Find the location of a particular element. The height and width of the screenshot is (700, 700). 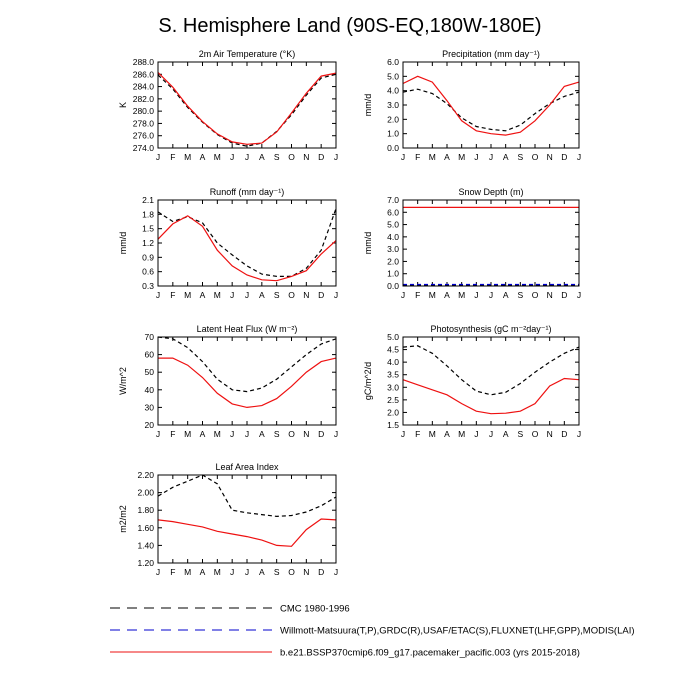

y-tick-label: 4.5 is located at coordinates (393, 350).